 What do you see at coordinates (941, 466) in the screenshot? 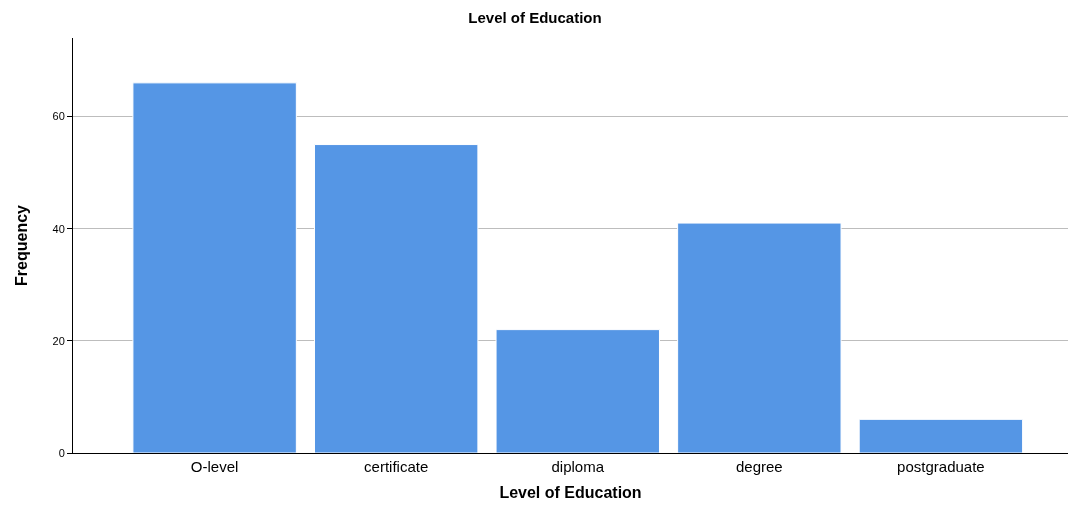
I see `x-tick-label: postgraduate` at bounding box center [941, 466].